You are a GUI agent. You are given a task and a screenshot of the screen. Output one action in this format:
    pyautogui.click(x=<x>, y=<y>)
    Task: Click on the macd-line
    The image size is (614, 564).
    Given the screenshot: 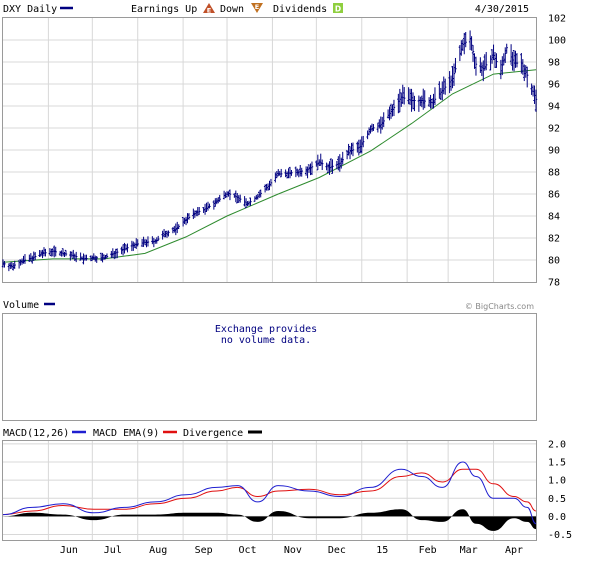 What is the action you would take?
    pyautogui.click(x=269, y=493)
    